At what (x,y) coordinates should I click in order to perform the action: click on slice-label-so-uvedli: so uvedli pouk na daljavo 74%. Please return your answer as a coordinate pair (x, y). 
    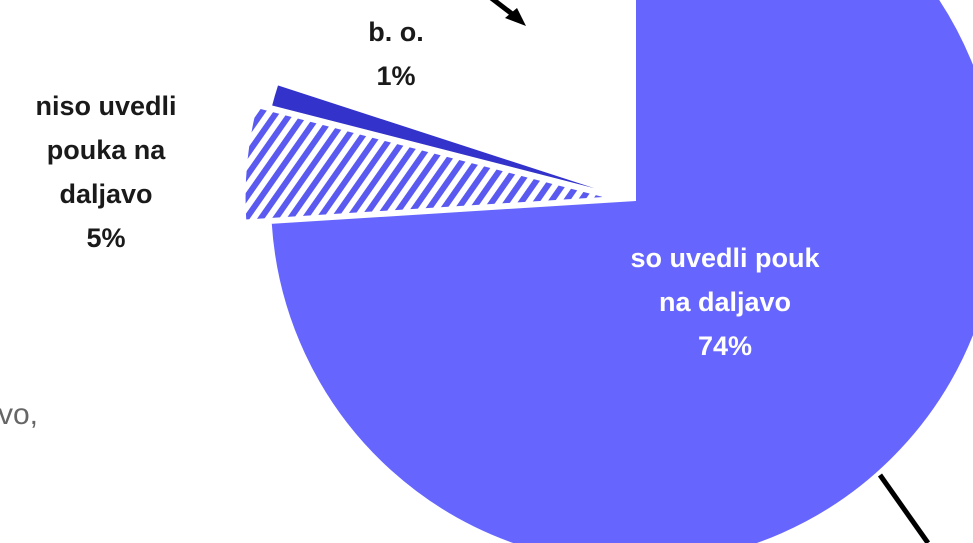
    Looking at the image, I should click on (725, 302).